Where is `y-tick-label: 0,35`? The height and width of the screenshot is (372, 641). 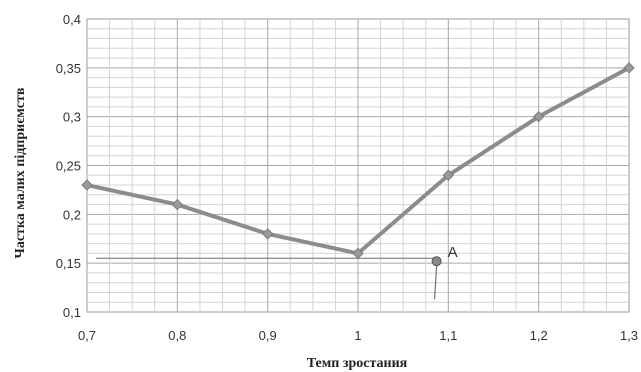 y-tick-label: 0,35 is located at coordinates (68, 68).